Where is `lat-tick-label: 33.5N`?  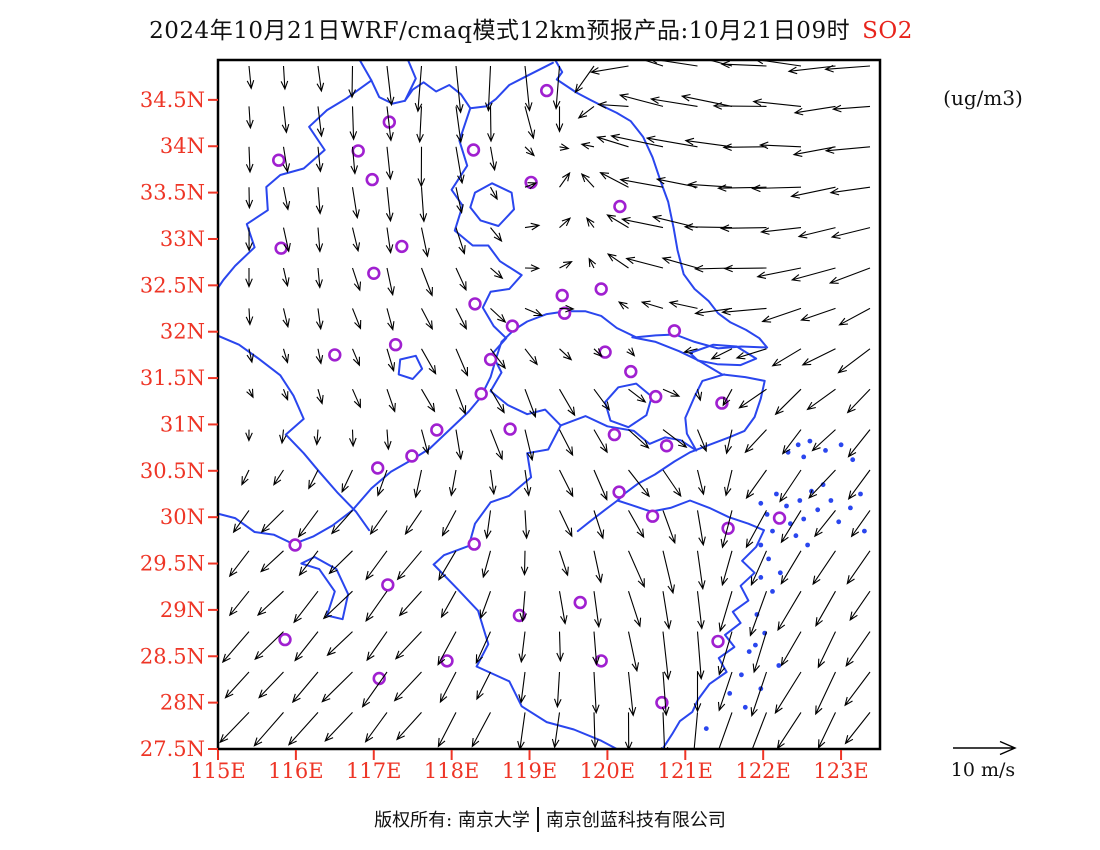 lat-tick-label: 33.5N is located at coordinates (172, 193).